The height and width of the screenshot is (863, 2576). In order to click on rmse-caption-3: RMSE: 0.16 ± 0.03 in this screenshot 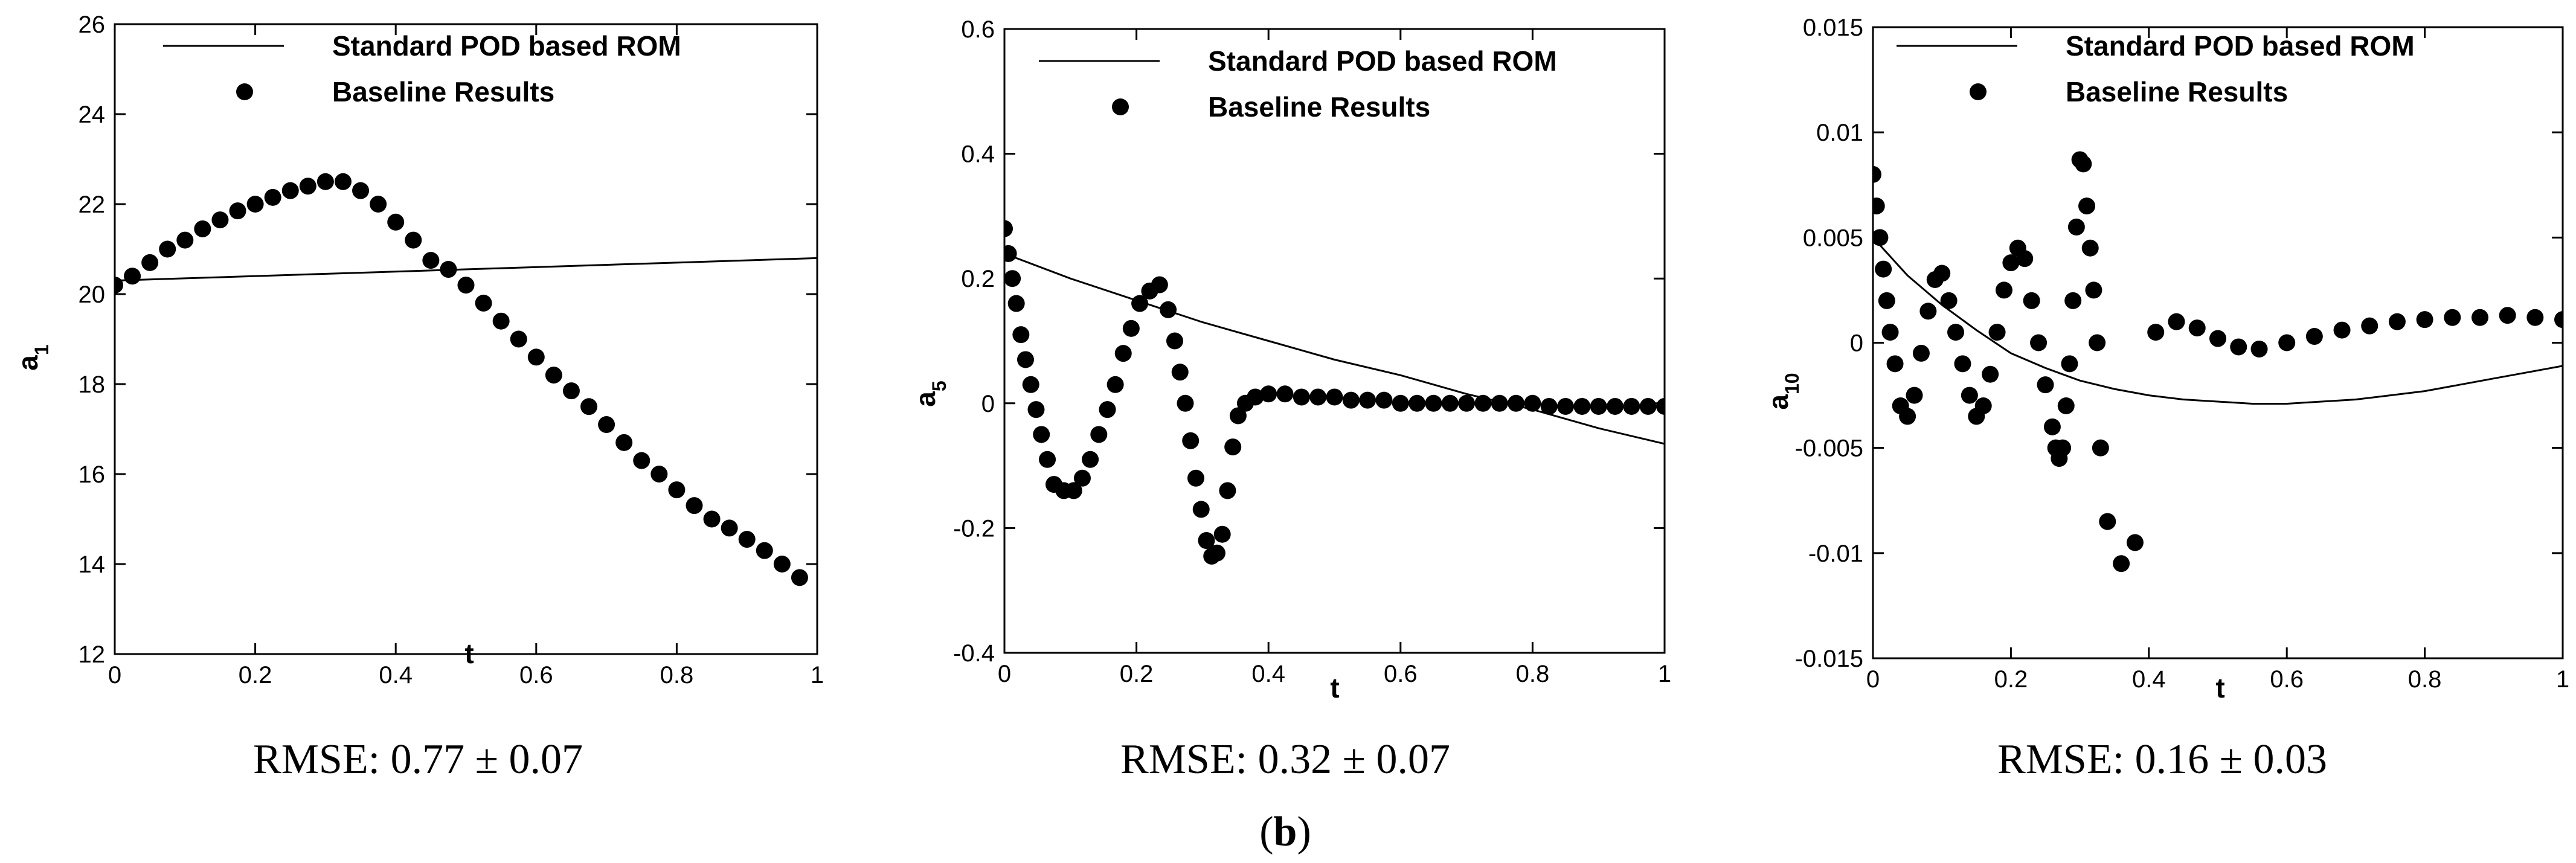, I will do `click(2162, 759)`.